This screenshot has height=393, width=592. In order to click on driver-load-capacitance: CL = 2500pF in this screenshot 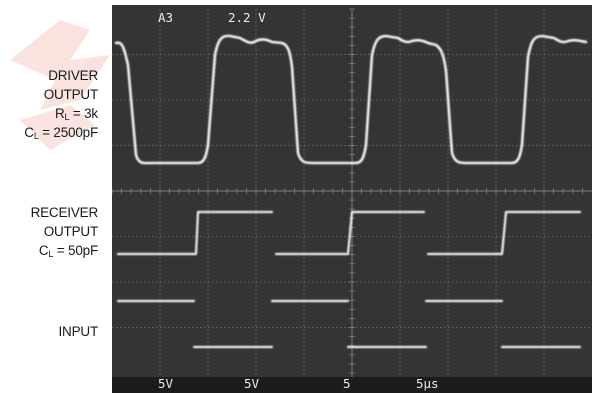, I will do `click(61, 133)`.